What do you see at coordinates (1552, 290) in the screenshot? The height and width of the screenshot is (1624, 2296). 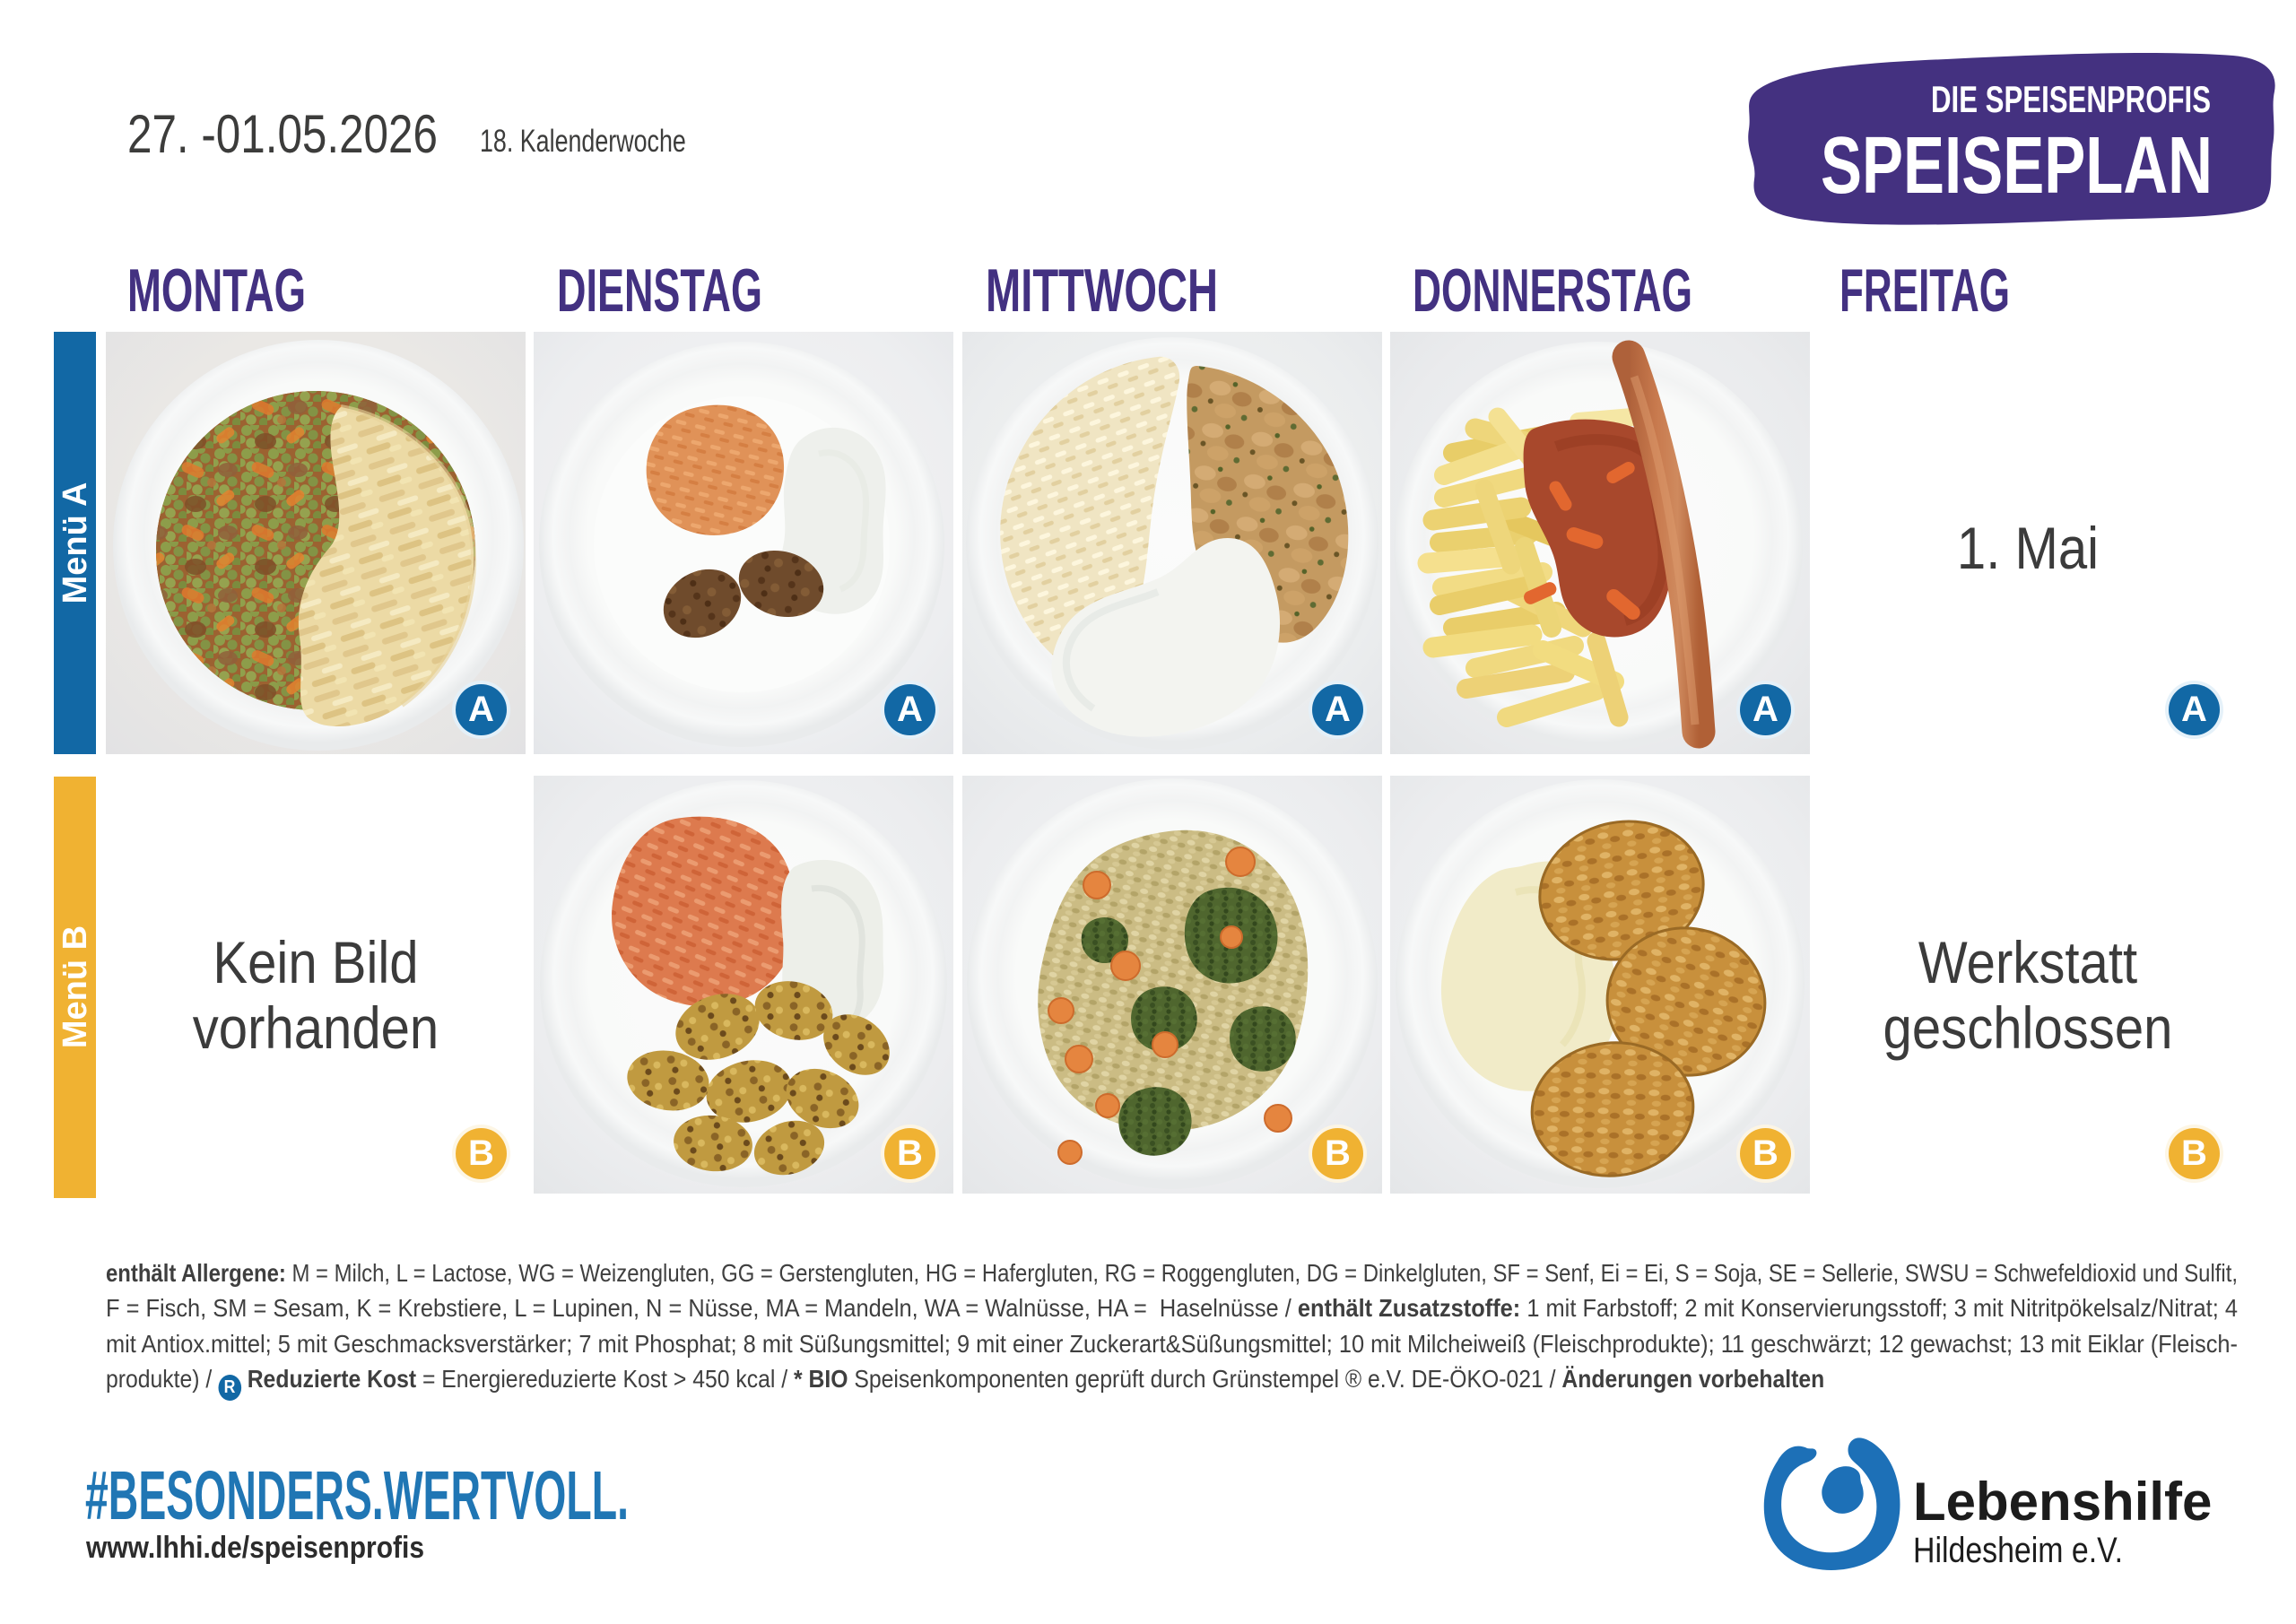 I see `svg-text: DONNERSTAG` at bounding box center [1552, 290].